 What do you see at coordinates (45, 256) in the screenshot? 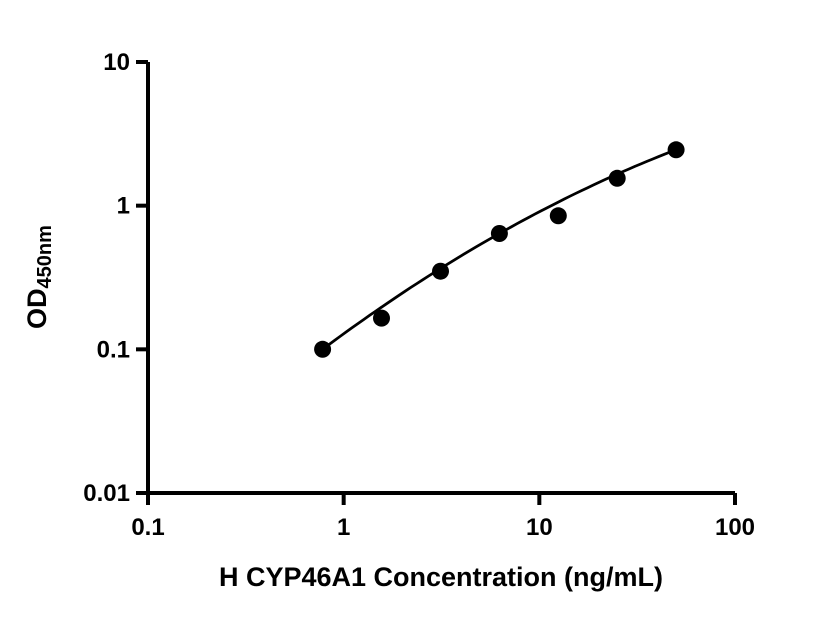
I see `y-axis-title-subscript: 450nm` at bounding box center [45, 256].